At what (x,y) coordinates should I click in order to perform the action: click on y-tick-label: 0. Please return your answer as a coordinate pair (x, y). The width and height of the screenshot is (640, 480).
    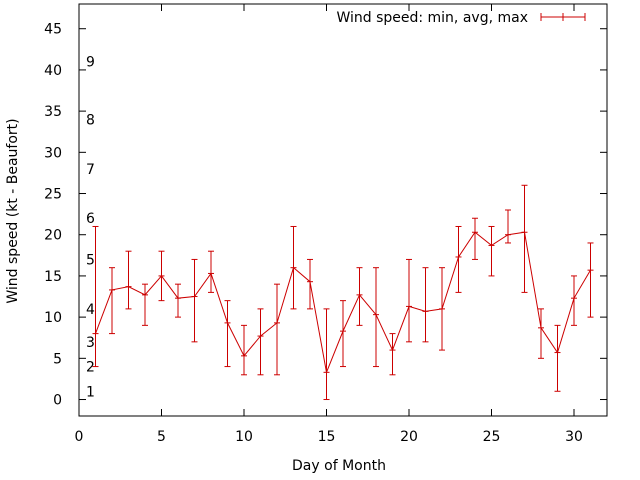
    Looking at the image, I should click on (57, 401).